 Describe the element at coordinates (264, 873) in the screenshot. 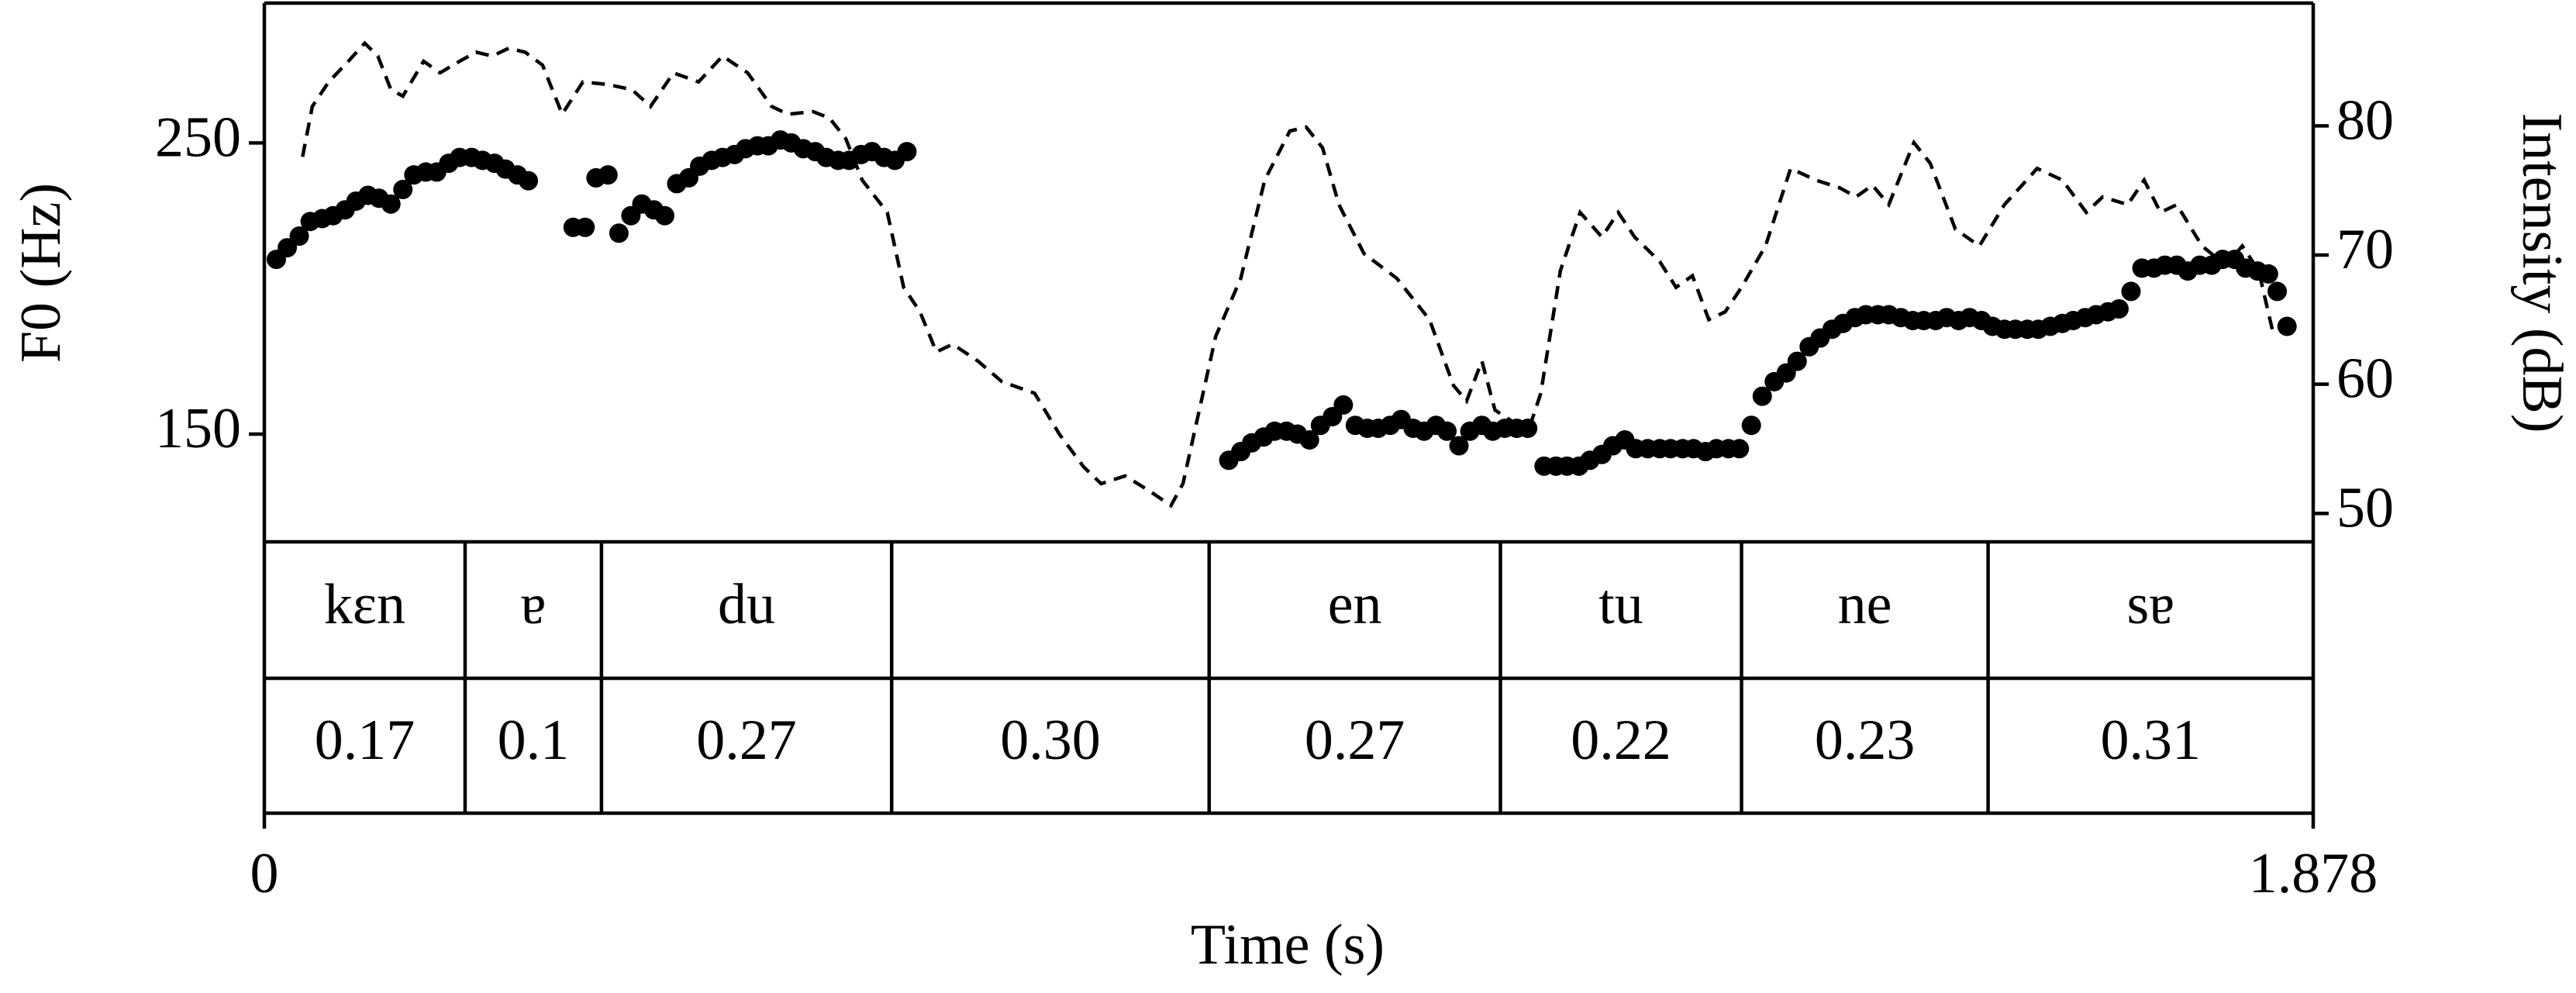

I see `x-tick-label: 0` at that location.